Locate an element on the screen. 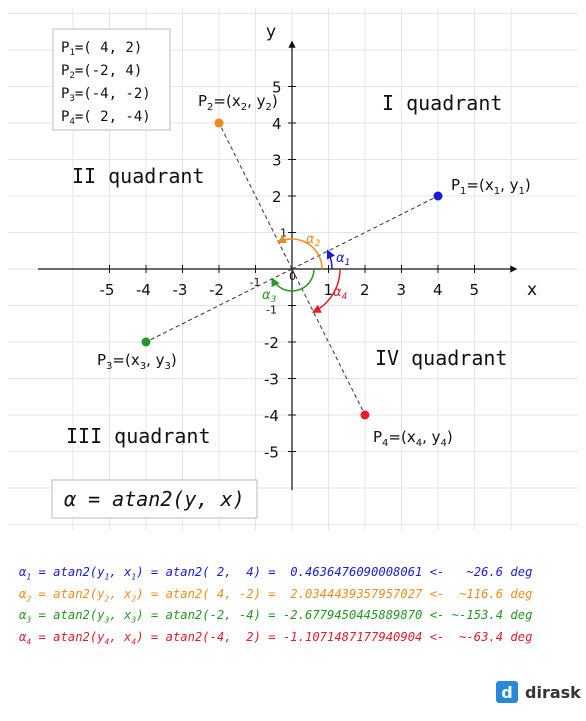 The image size is (586, 721). origin-label: 0 is located at coordinates (292, 276).